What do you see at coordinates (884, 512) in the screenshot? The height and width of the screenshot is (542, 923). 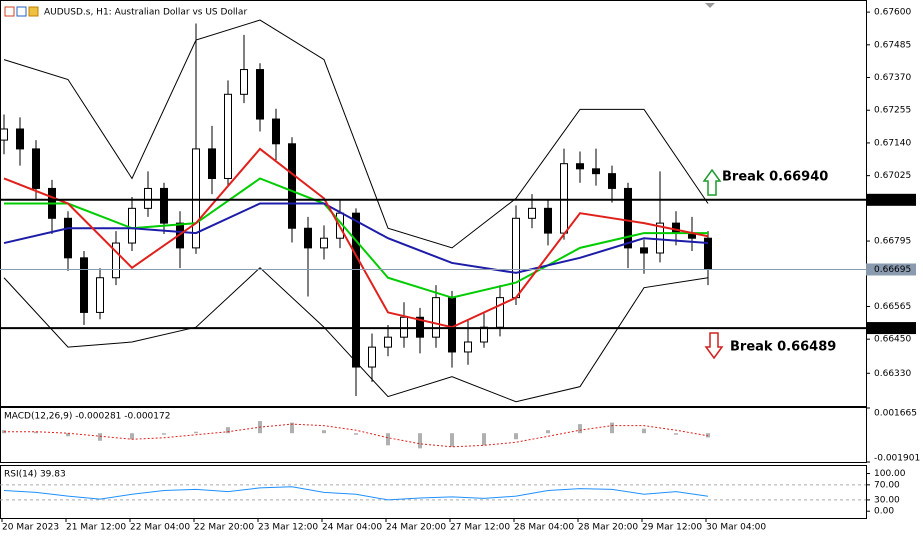 I see `y-tick-label: 0.00` at bounding box center [884, 512].